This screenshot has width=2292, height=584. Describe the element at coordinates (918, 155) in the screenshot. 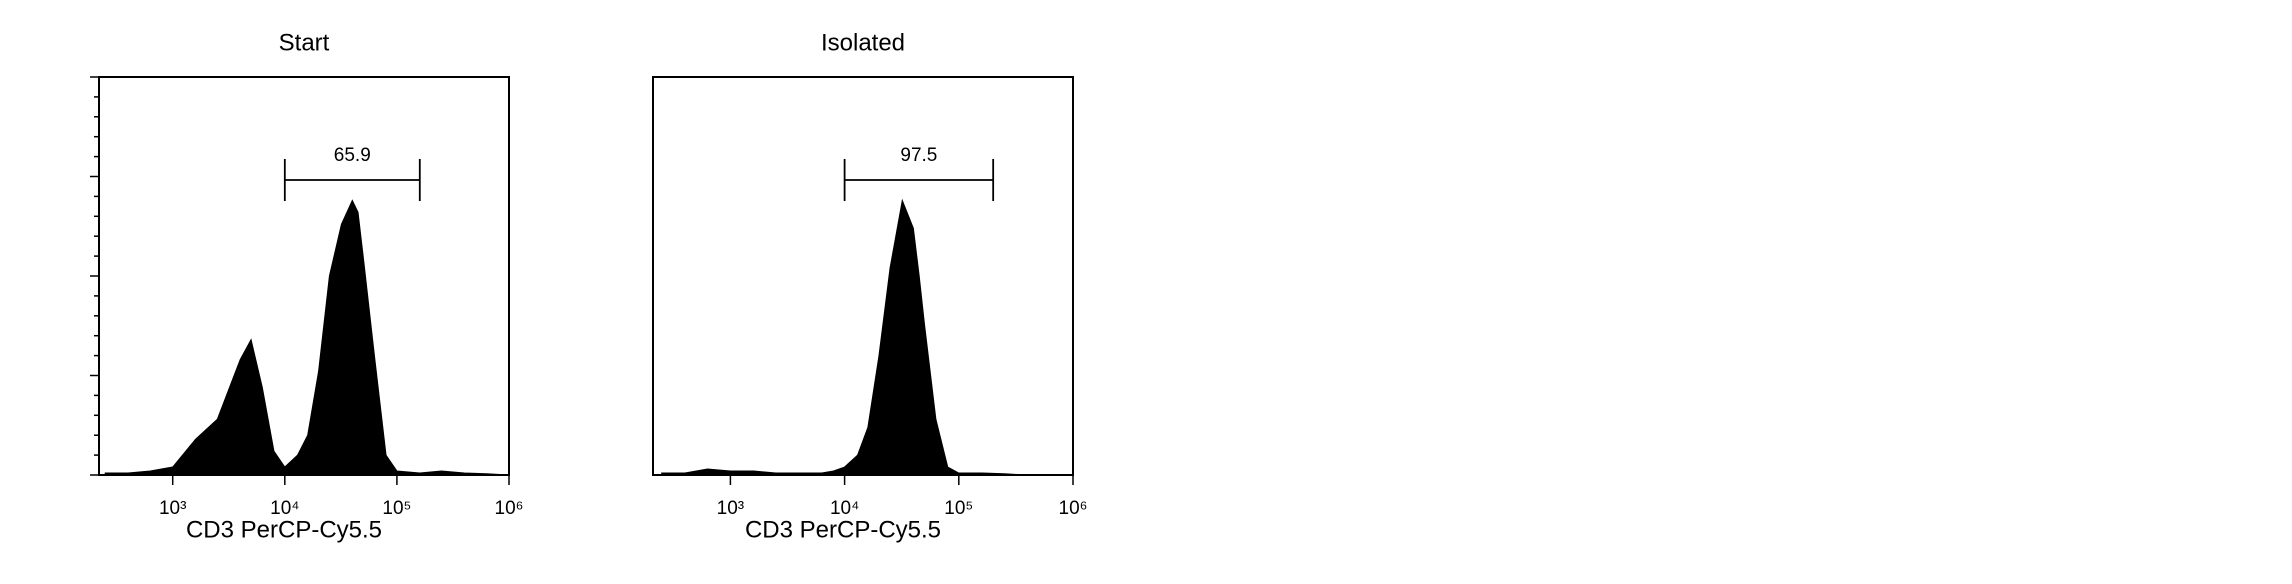

I see `gate-label: 97.5` at that location.